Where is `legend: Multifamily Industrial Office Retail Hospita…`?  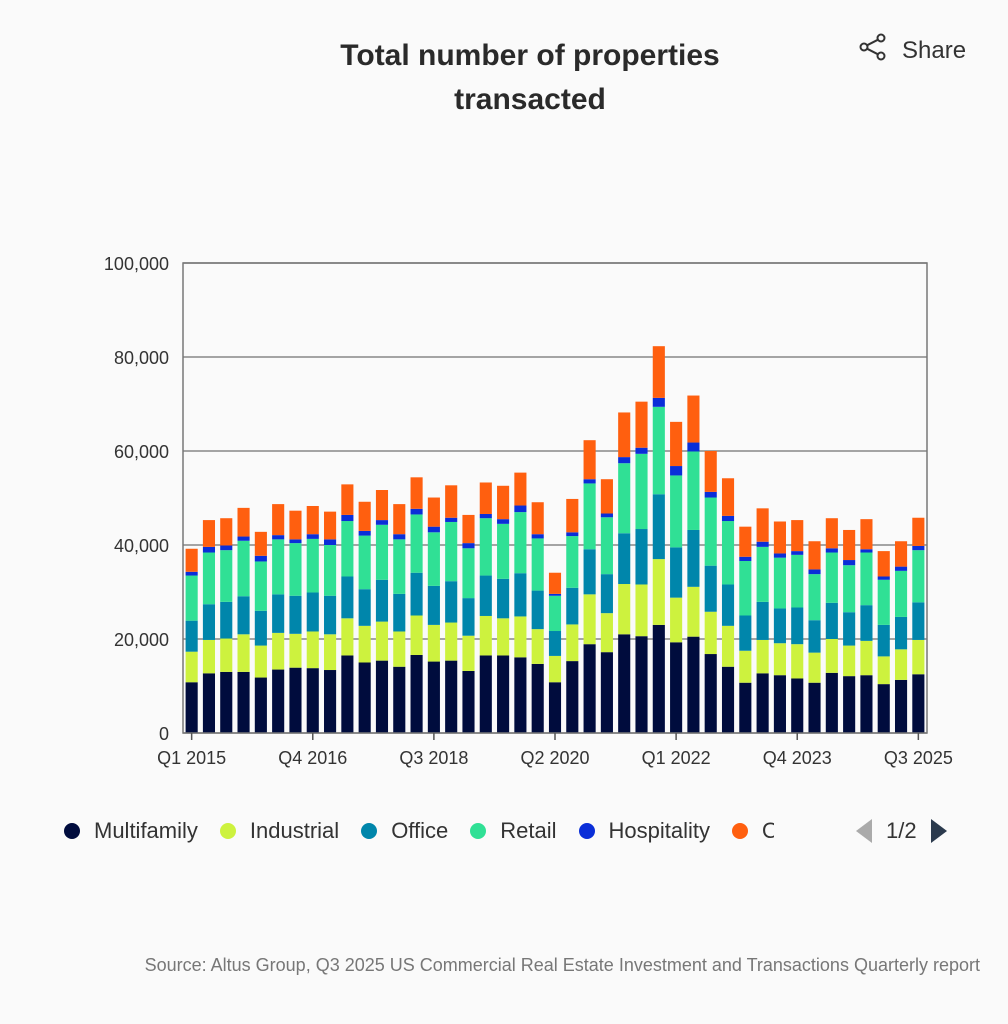 legend: Multifamily Industrial Office Retail Hospita… is located at coordinates (430, 831).